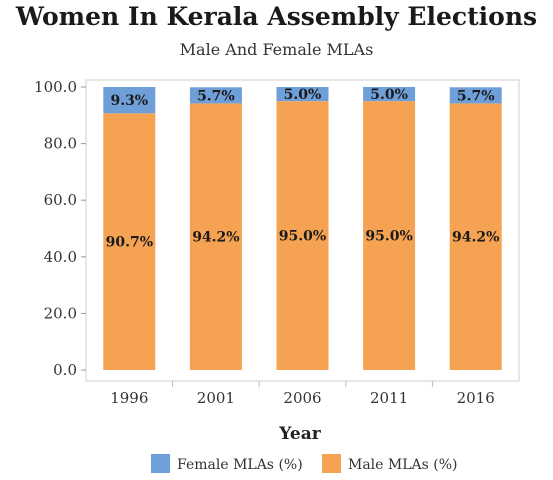 Image resolution: width=553 pixels, height=480 pixels. I want to click on data-label-male-2001: 94.2%, so click(215, 238).